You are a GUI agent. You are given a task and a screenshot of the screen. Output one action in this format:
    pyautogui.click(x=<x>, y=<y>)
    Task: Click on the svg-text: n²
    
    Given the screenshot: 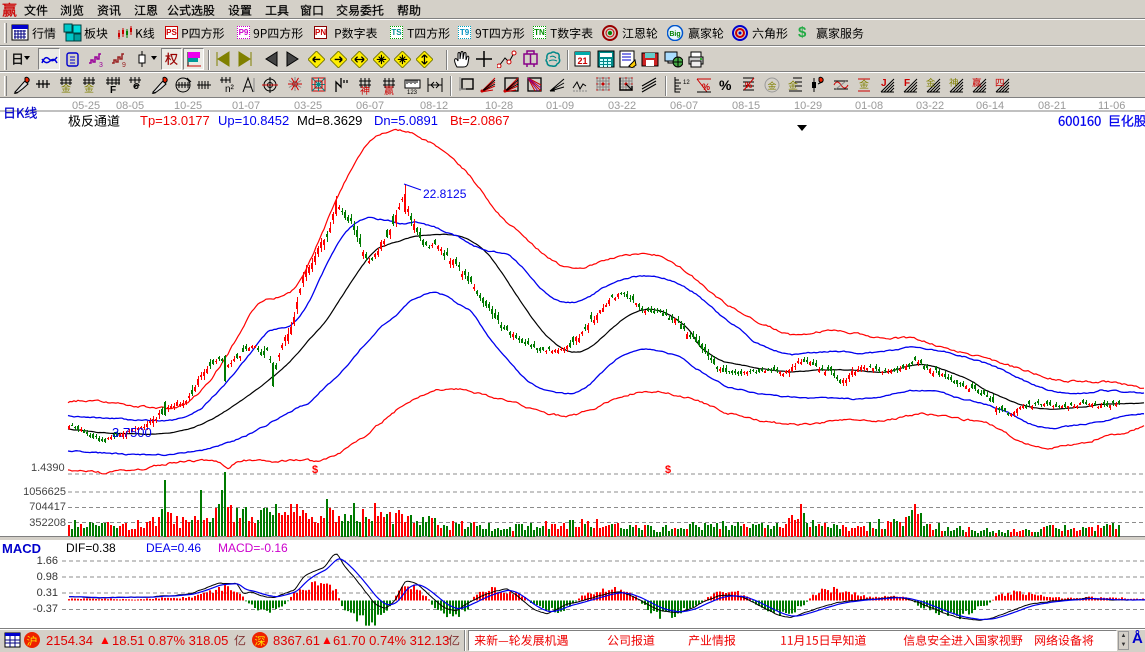 What is the action you would take?
    pyautogui.click(x=230, y=89)
    